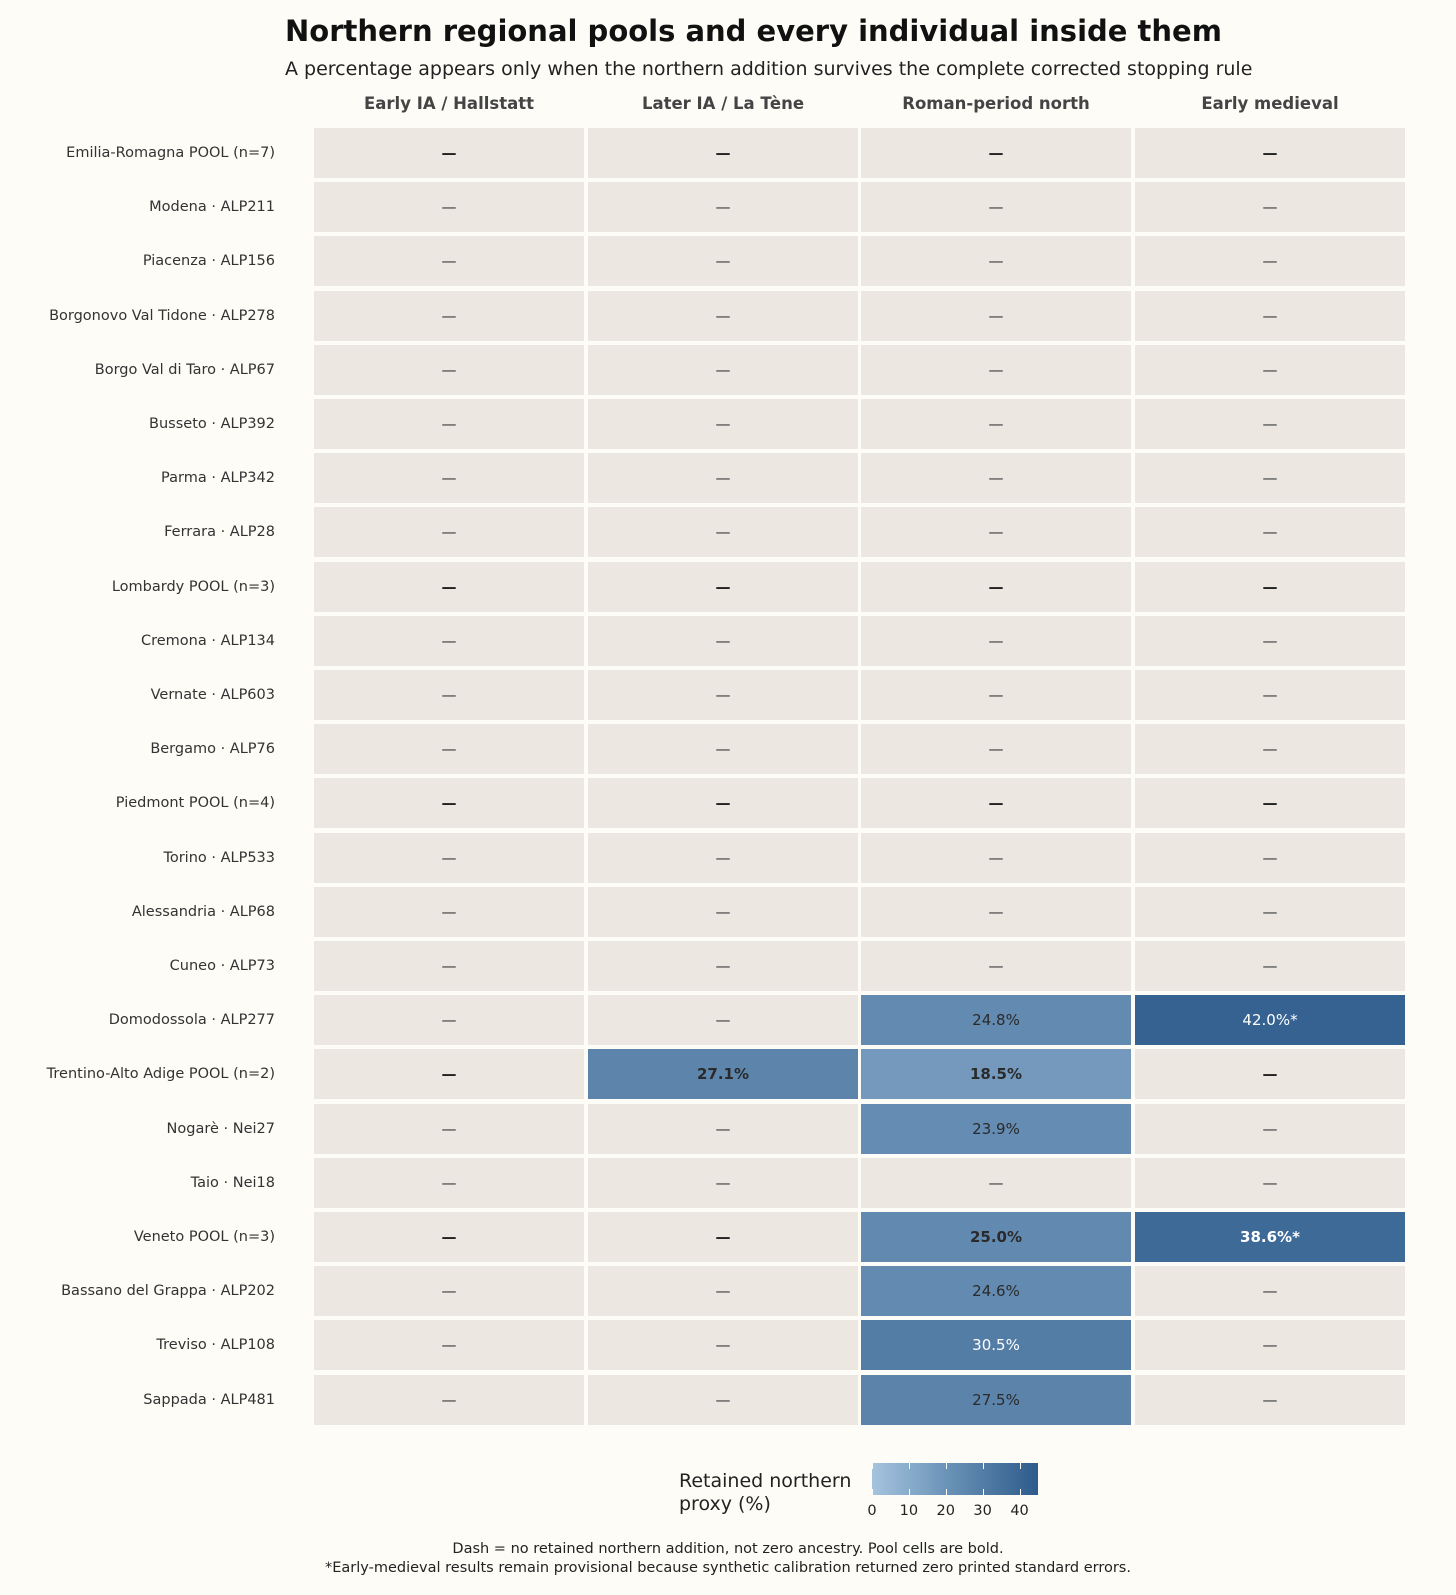 This screenshot has height=1595, width=1456. I want to click on row-label: Taio · Nei18, so click(232, 1182).